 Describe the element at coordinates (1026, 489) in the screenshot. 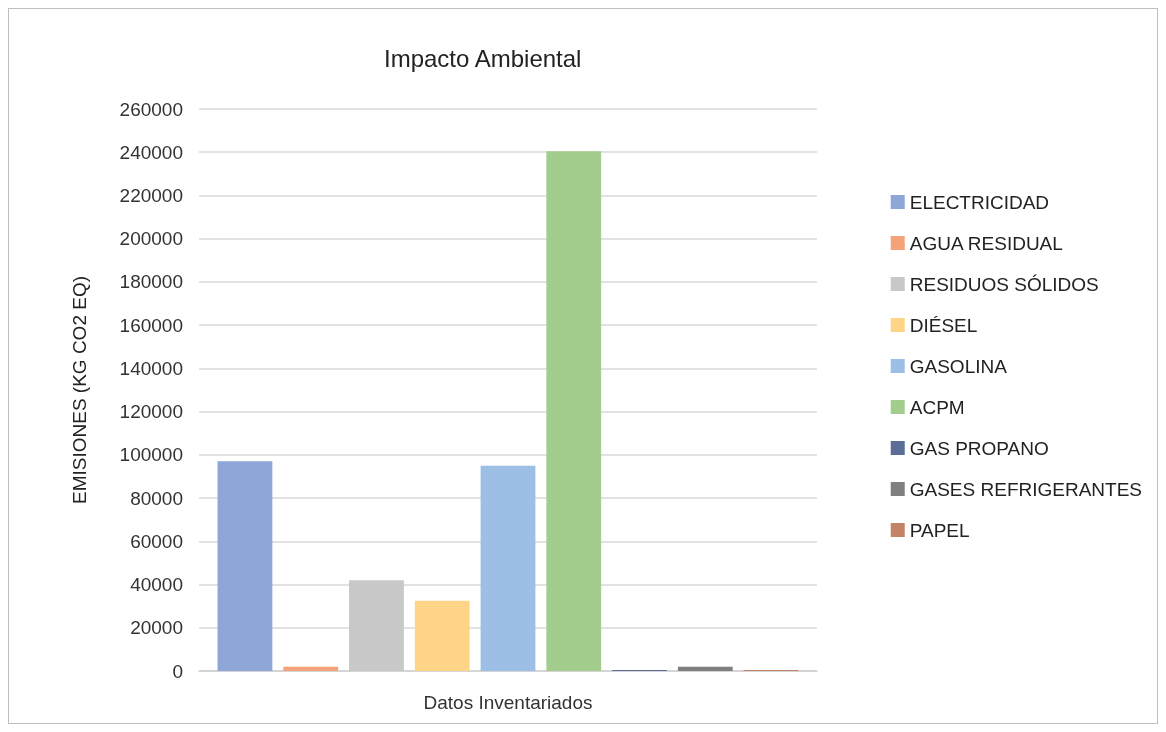

I see `legend-label: GASES REFRIGERANTES` at that location.